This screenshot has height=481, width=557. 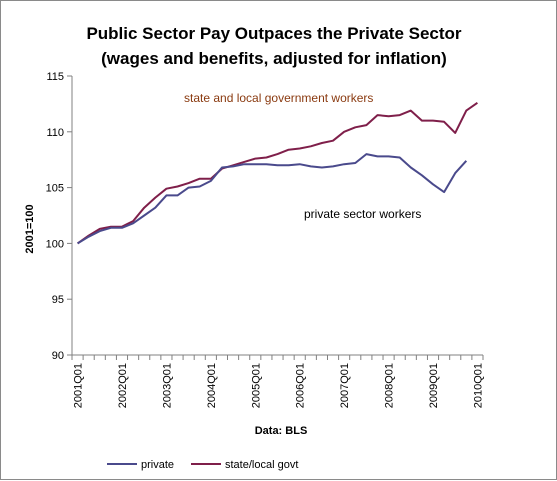 What do you see at coordinates (58, 300) in the screenshot?
I see `y-tick-label: 95` at bounding box center [58, 300].